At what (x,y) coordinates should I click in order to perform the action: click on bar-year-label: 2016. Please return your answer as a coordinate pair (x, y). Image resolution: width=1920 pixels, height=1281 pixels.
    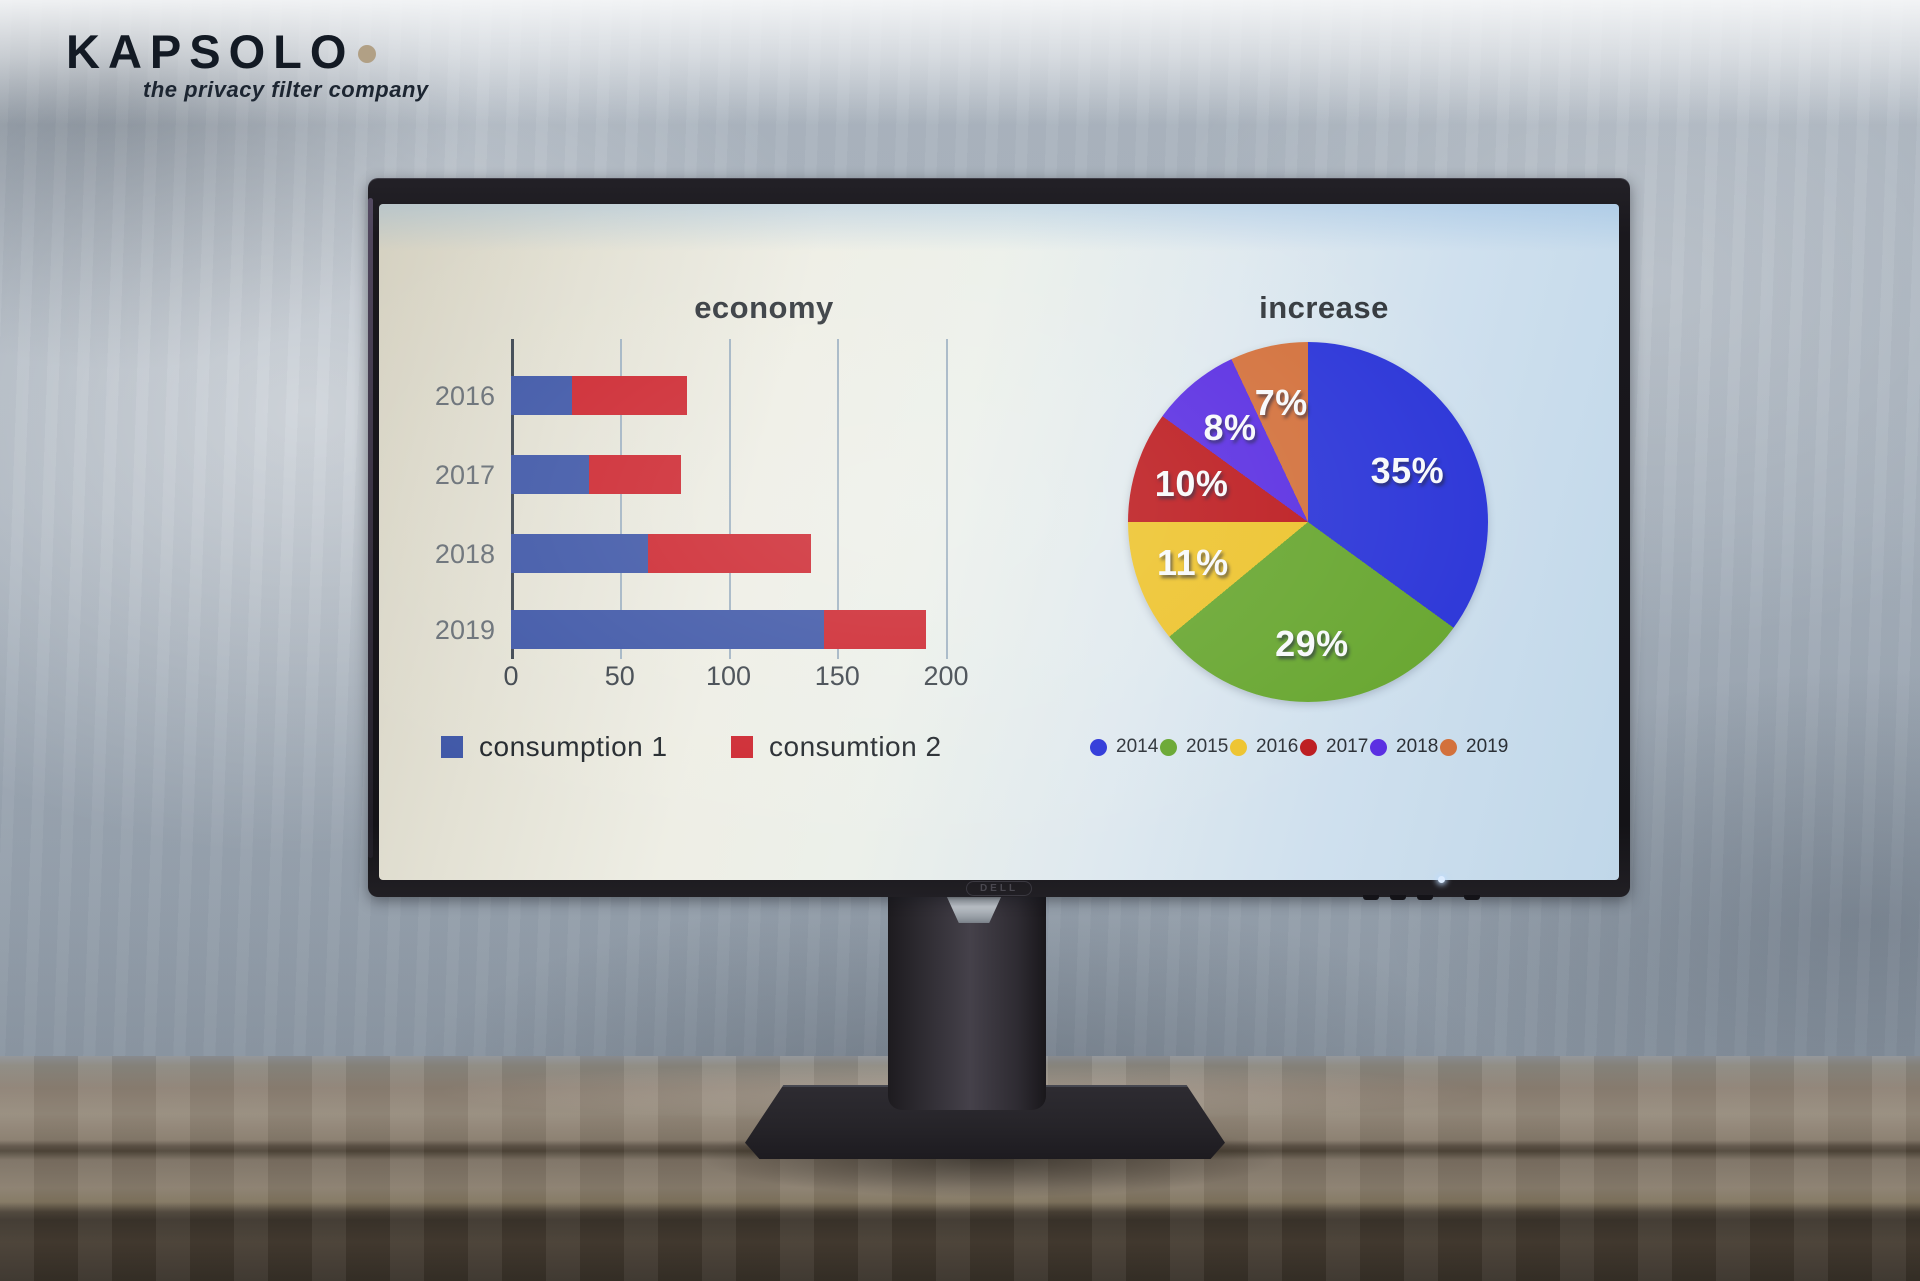
    Looking at the image, I should click on (451, 396).